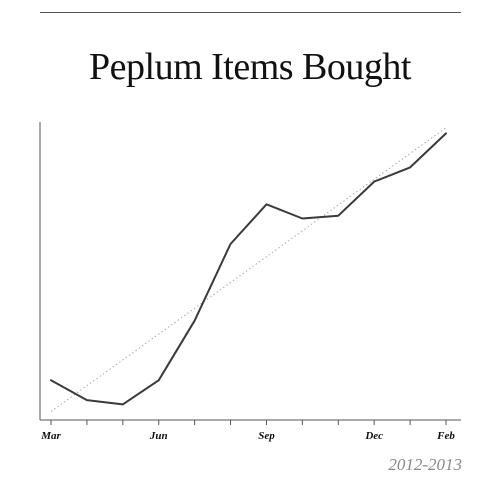 The height and width of the screenshot is (500, 500). I want to click on x-tick-label: Dec, so click(373, 436).